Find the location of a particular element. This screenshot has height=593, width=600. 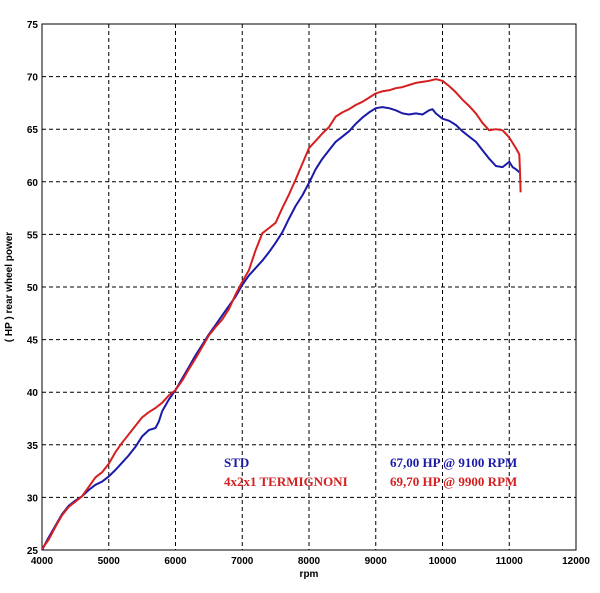

y-tick-label: 70 is located at coordinates (33, 78).